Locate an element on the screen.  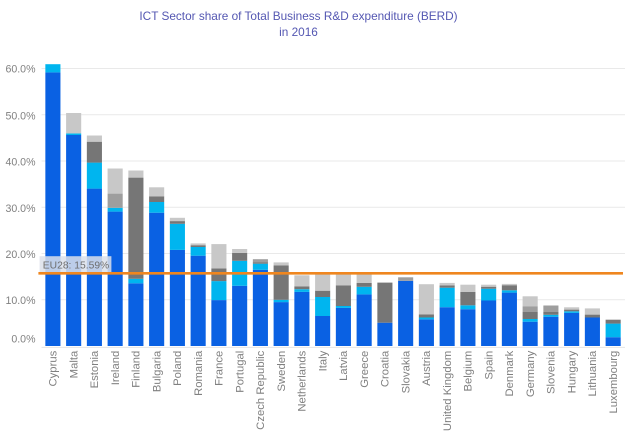
svg-text: Portugal is located at coordinates (240, 372).